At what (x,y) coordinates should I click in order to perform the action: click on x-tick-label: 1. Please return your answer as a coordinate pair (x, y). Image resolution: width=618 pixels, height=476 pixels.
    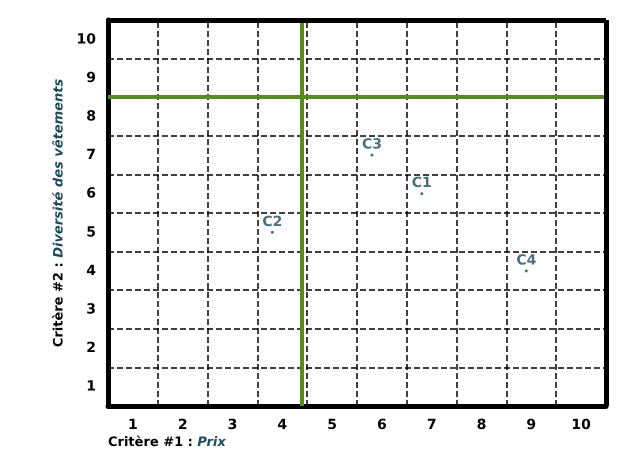
    Looking at the image, I should click on (133, 425).